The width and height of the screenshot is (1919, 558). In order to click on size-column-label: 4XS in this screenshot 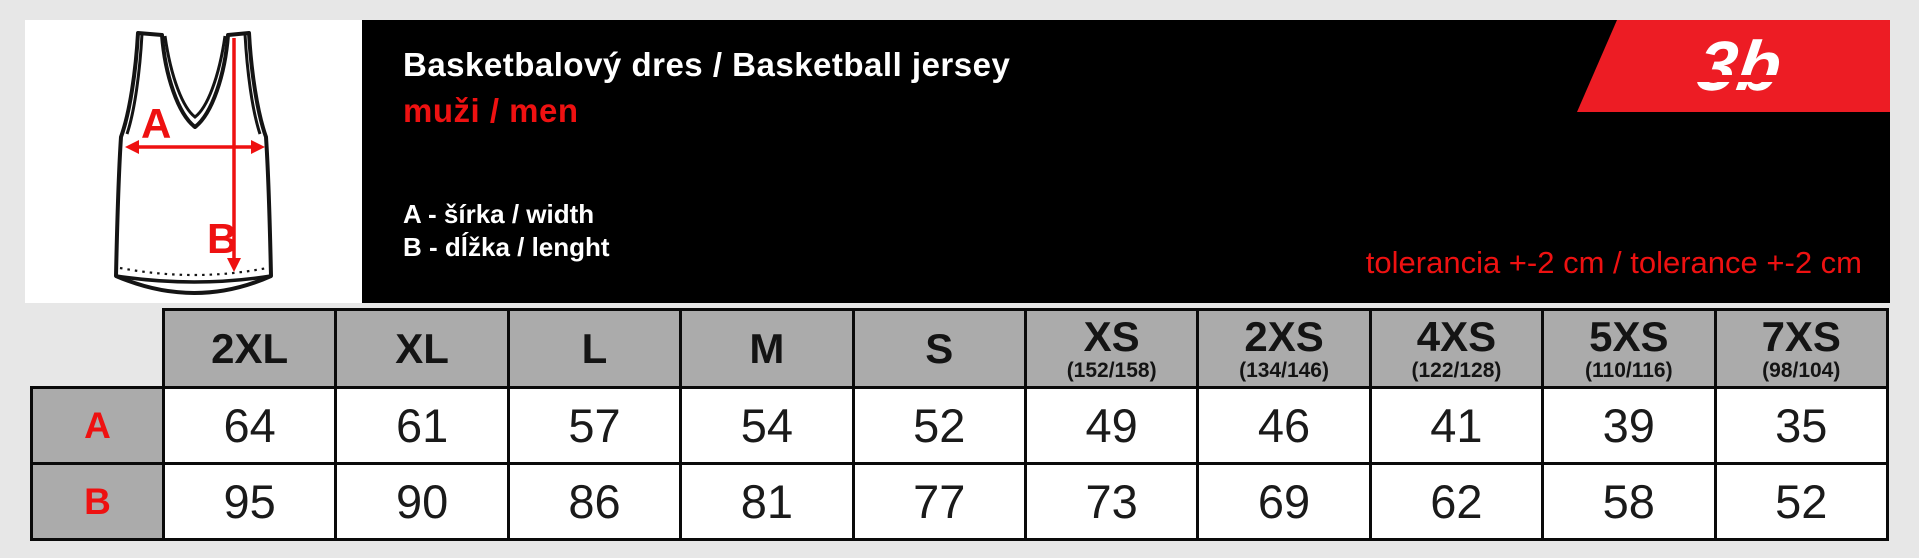, I will do `click(1456, 336)`.